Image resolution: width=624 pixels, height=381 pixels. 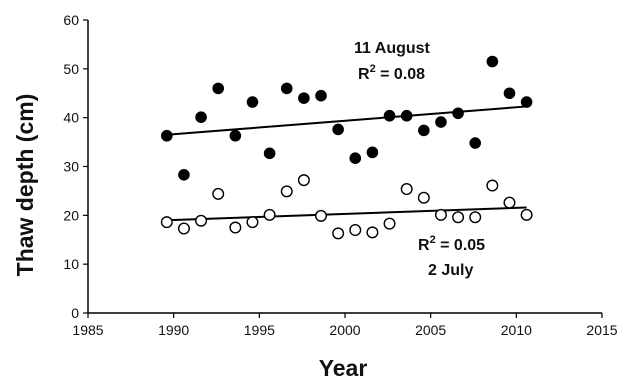 I want to click on august-r2-label: R2 = 0.08, so click(x=391, y=73).